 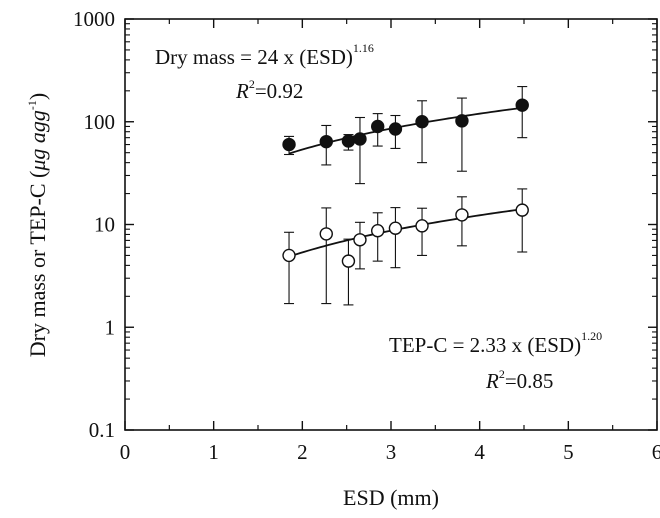 What do you see at coordinates (104, 225) in the screenshot?
I see `y-tick-label: 10` at bounding box center [104, 225].